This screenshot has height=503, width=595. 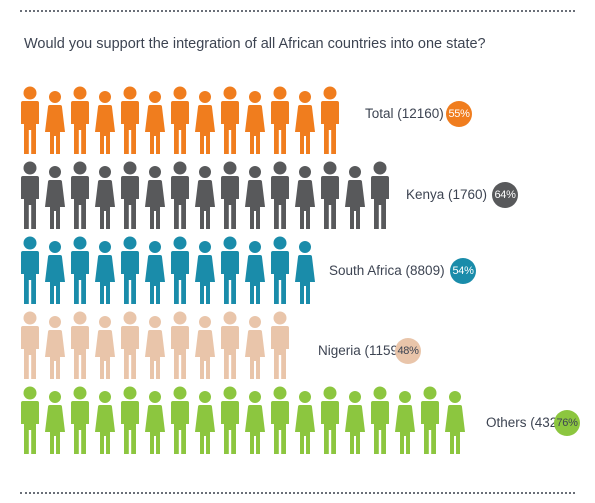 What do you see at coordinates (360, 350) in the screenshot?
I see `row-label-nigeria: Nigeria (1159)` at bounding box center [360, 350].